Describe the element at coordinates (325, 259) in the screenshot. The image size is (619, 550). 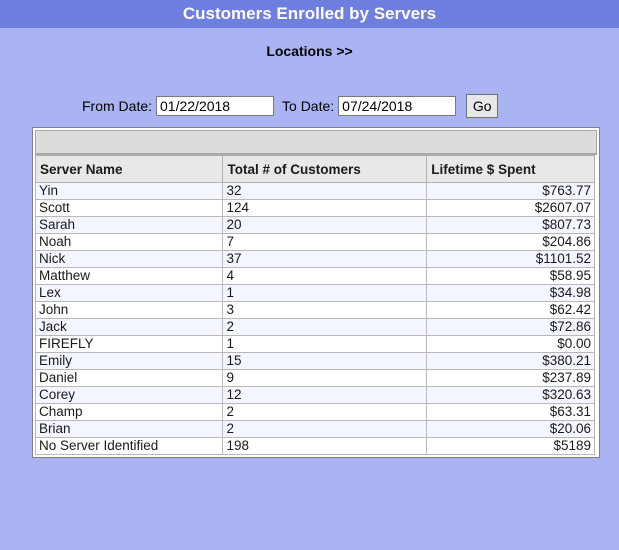
I see `customer-count-cell: 37` at that location.